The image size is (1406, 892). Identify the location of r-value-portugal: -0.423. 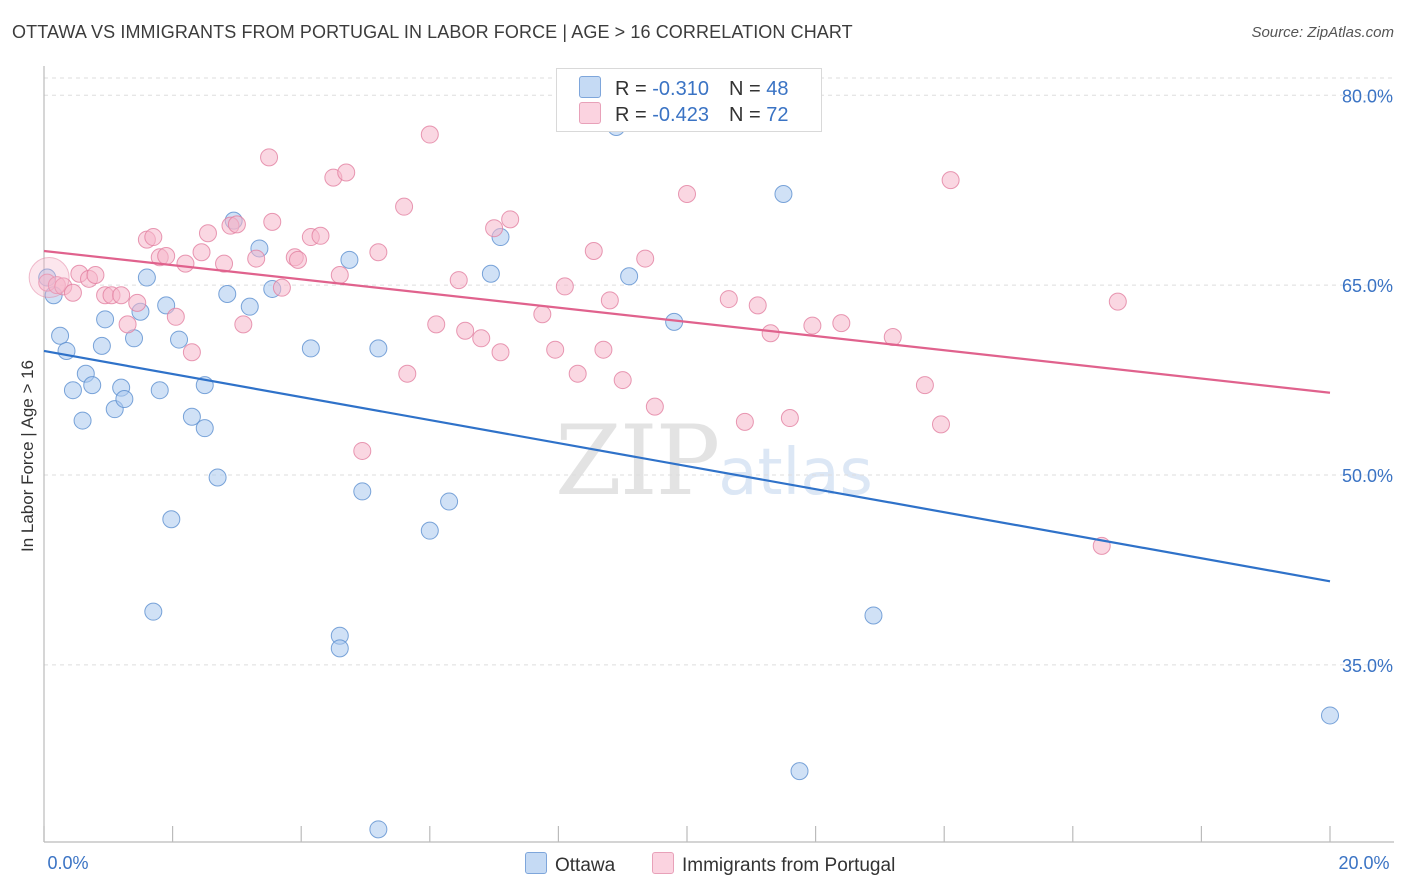
(680, 115).